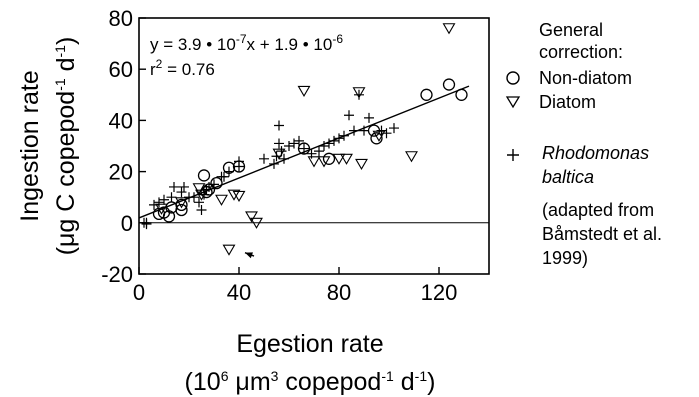 This screenshot has width=699, height=397. What do you see at coordinates (309, 344) in the screenshot?
I see `x-axis-title: Egestion rate` at bounding box center [309, 344].